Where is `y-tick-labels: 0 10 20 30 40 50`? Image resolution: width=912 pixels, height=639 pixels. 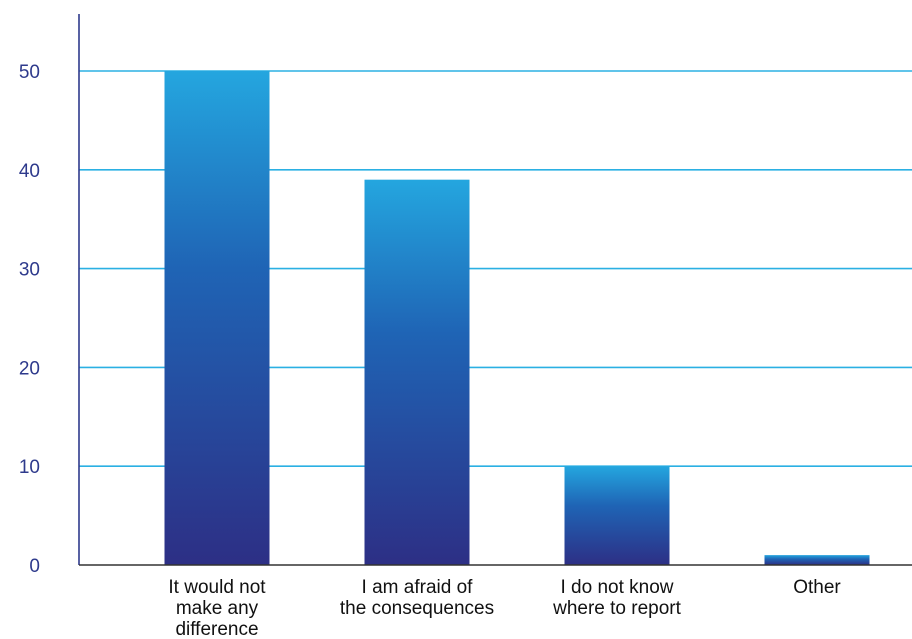
y-tick-labels: 0 10 20 30 40 50 is located at coordinates (29, 319).